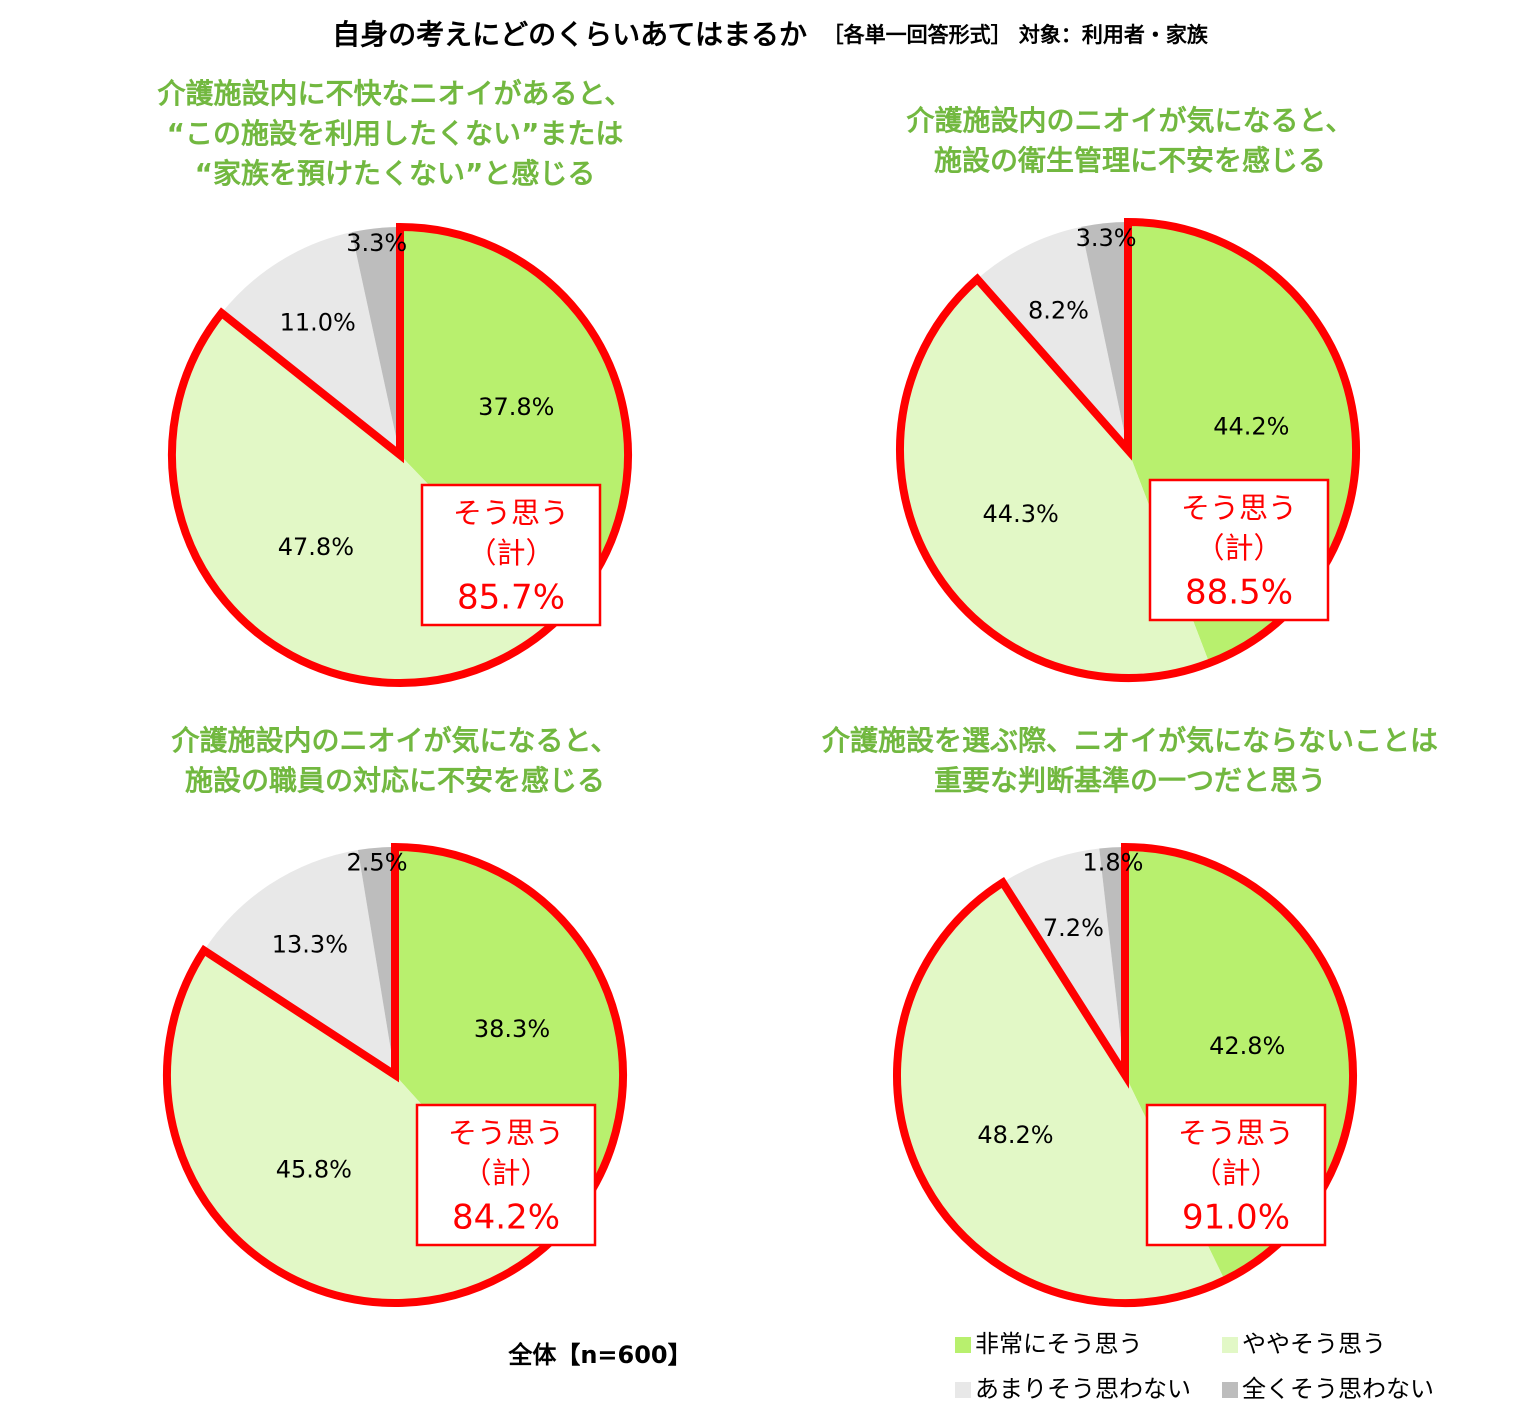 This screenshot has width=1540, height=1414. What do you see at coordinates (1236, 1218) in the screenshot?
I see `total-label: 91.0%` at bounding box center [1236, 1218].